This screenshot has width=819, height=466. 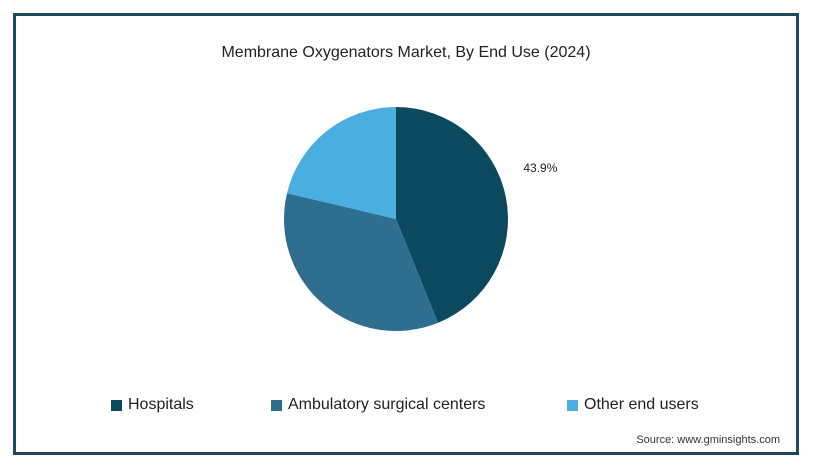 I want to click on legend-swatch-ambulatory, so click(x=276, y=405).